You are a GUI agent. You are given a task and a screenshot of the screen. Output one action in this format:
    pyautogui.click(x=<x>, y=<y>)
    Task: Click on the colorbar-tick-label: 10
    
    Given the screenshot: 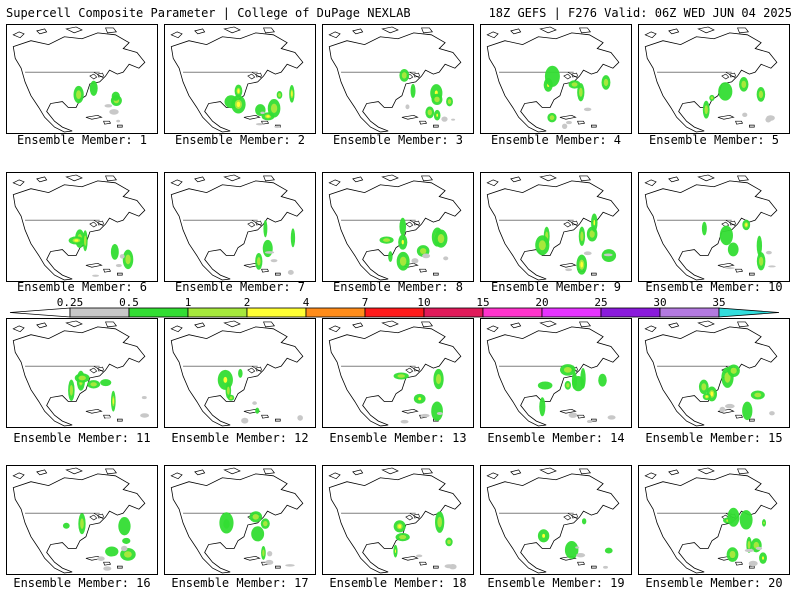 What is the action you would take?
    pyautogui.click(x=423, y=302)
    